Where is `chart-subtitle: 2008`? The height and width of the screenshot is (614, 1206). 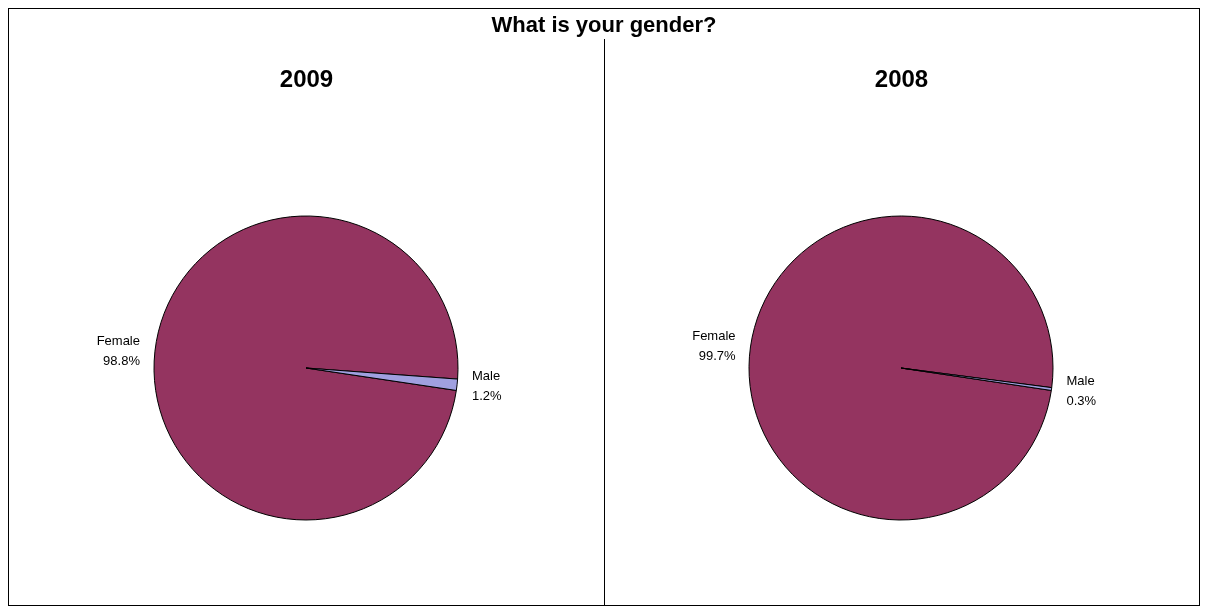 chart-subtitle: 2008 is located at coordinates (901, 78).